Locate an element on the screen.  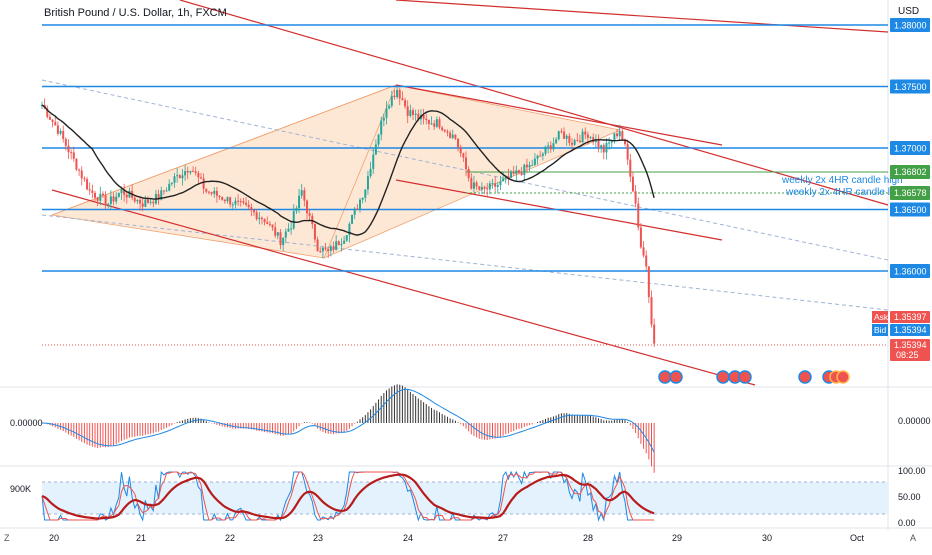
level-price-label: 1.38000 is located at coordinates (910, 26).